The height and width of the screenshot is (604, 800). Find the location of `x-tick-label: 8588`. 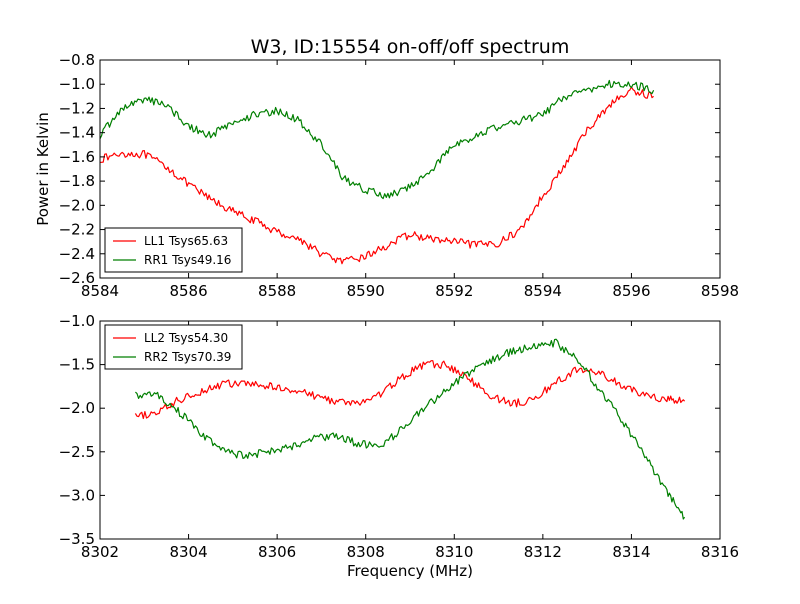

x-tick-label: 8588 is located at coordinates (277, 291).